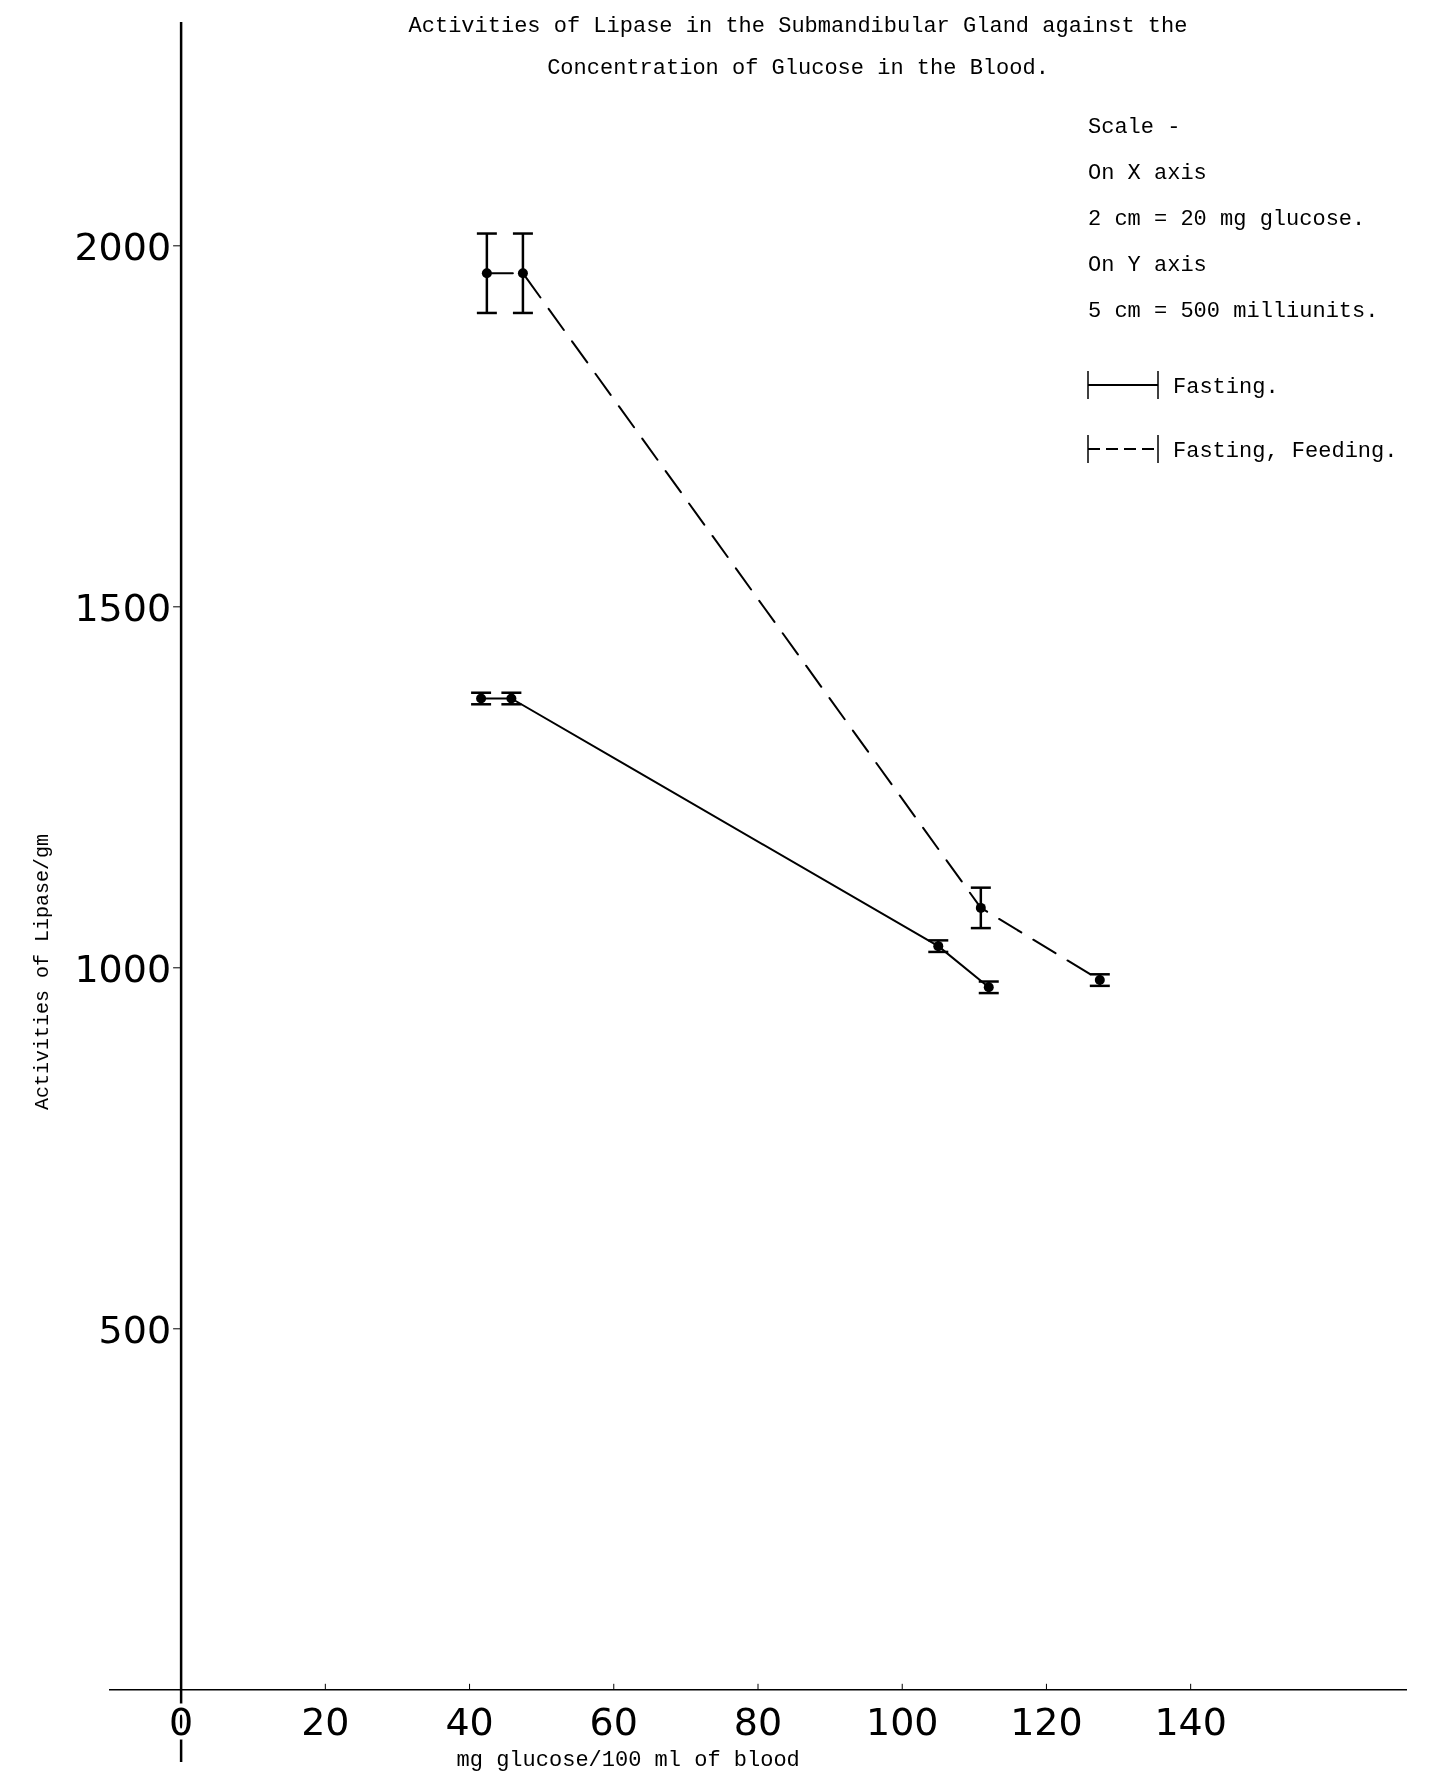 This screenshot has height=1781, width=1441. What do you see at coordinates (1227, 219) in the screenshot?
I see `annotation: 2 cm = 20 mg glucose.` at bounding box center [1227, 219].